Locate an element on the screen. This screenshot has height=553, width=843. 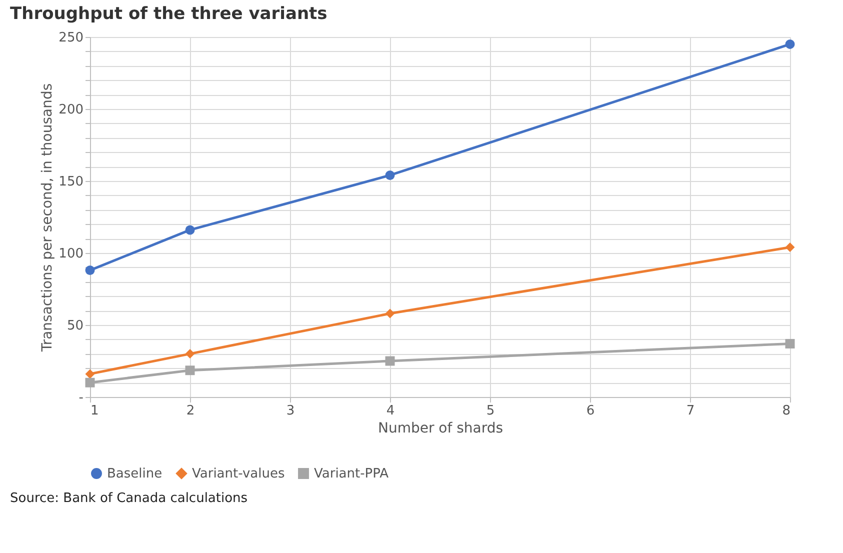
y-tick-label: 150 is located at coordinates (71, 182).